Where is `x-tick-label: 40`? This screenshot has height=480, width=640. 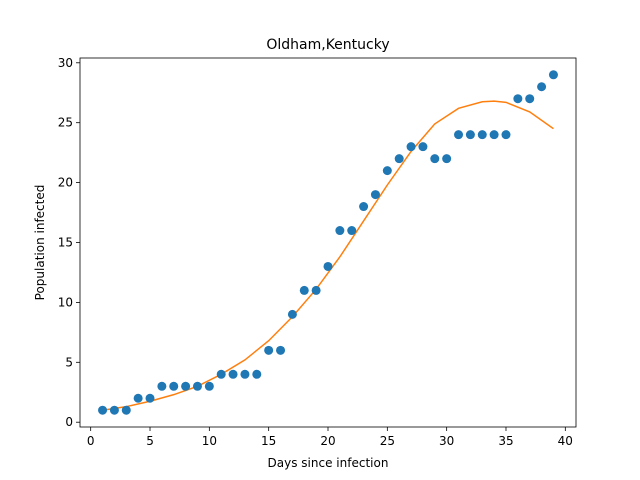
x-tick-label: 40 is located at coordinates (565, 441).